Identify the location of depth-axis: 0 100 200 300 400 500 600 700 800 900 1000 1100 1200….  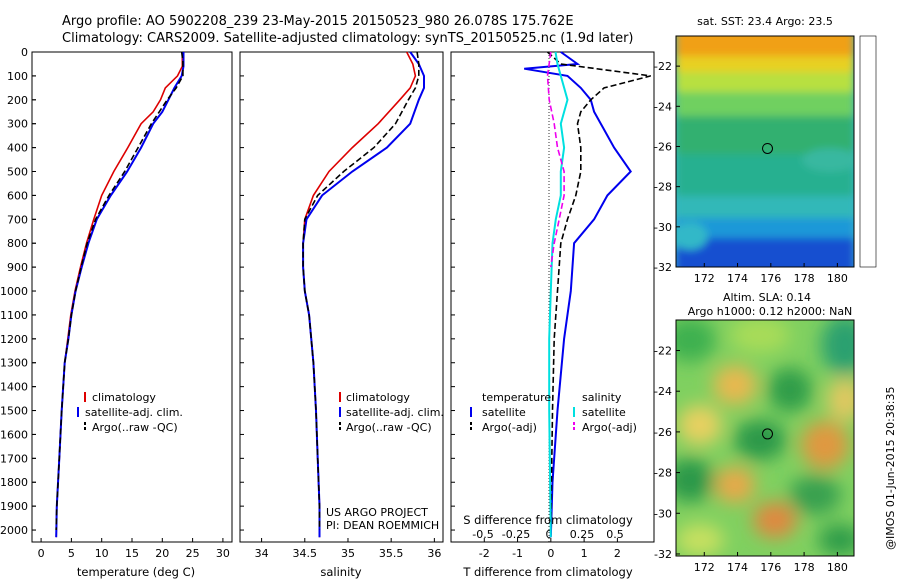
(18, 291).